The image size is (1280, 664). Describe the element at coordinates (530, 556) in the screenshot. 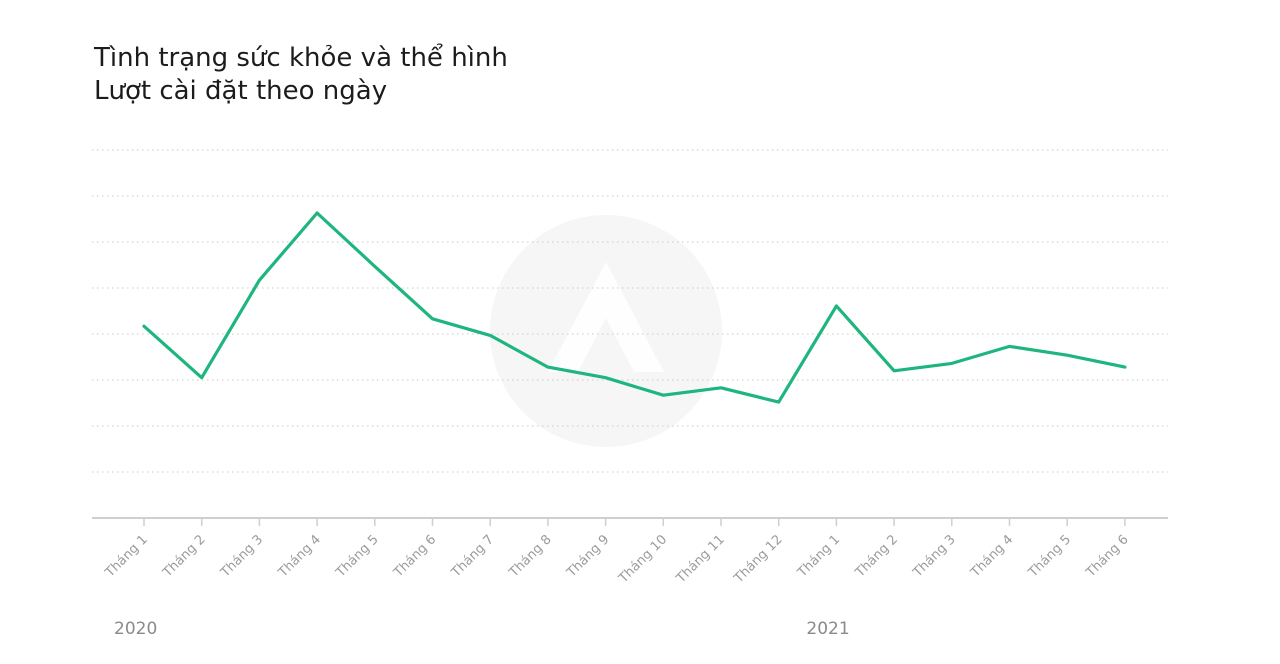

I see `x-tick-label: Tháng 8` at that location.